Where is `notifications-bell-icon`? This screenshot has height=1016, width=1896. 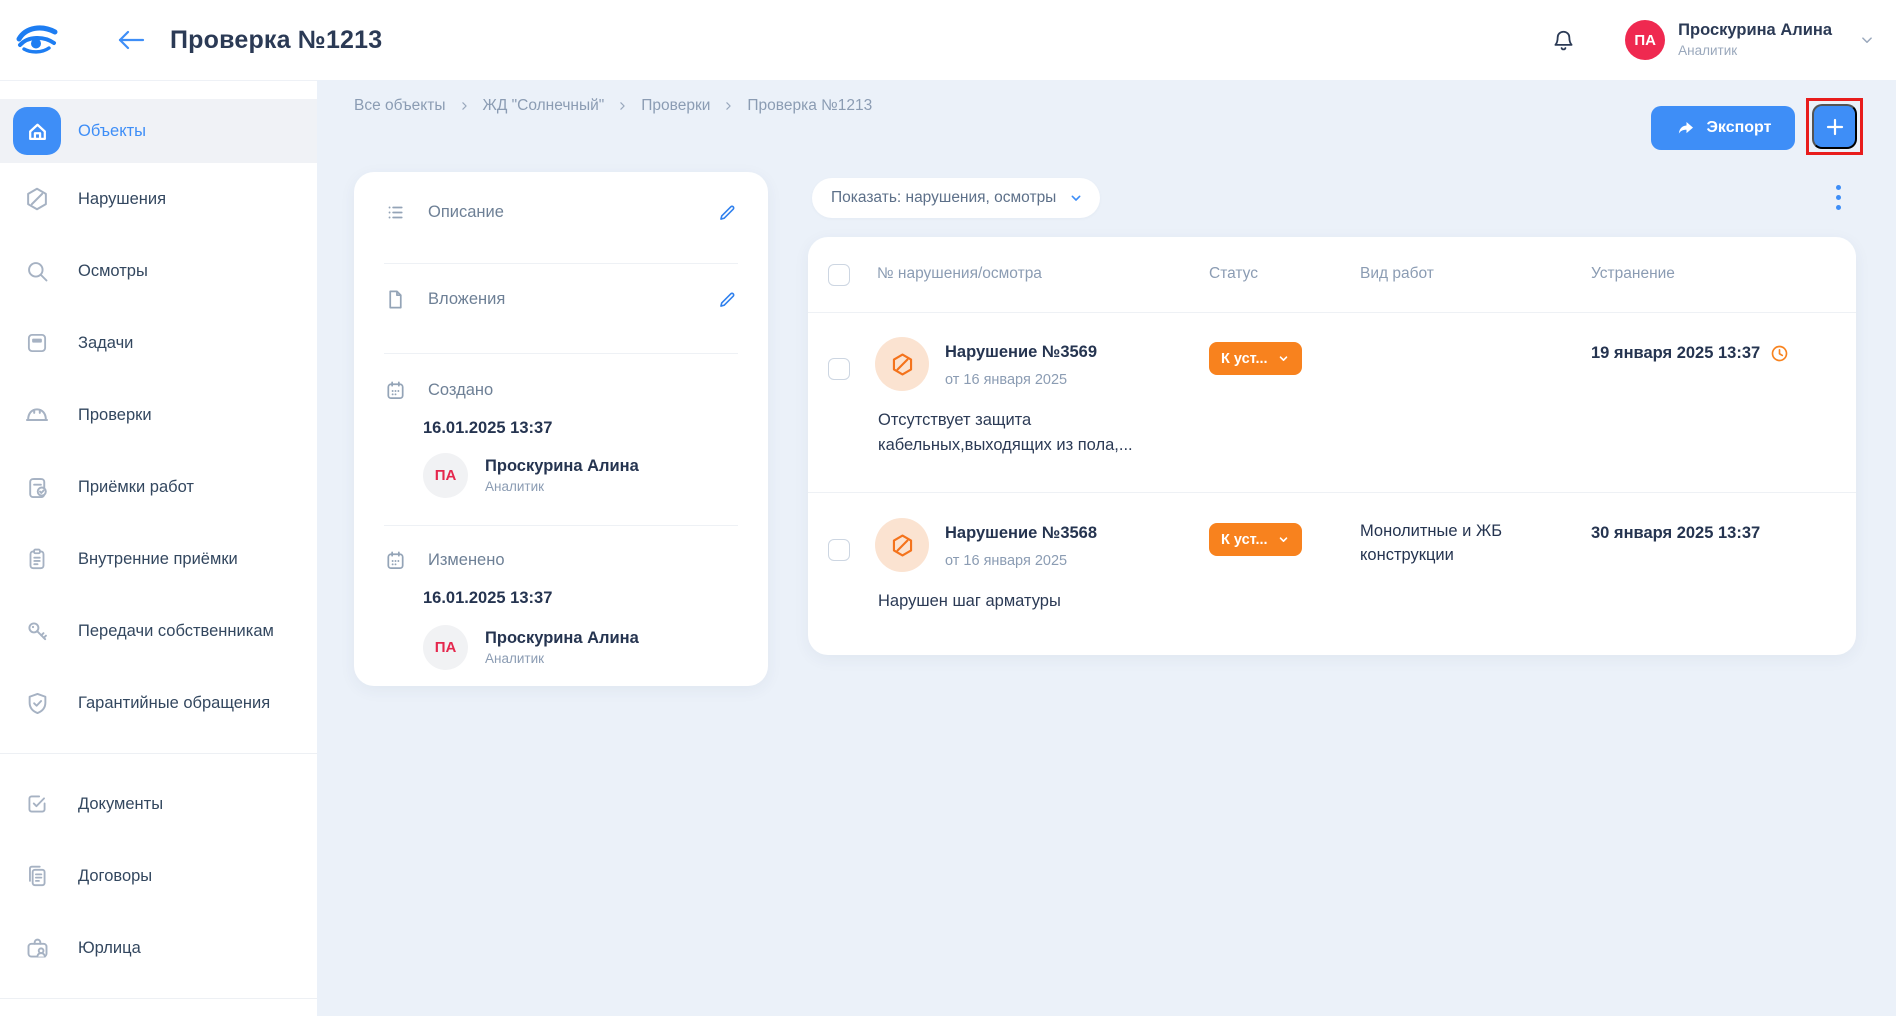
notifications-bell-icon is located at coordinates (1563, 40).